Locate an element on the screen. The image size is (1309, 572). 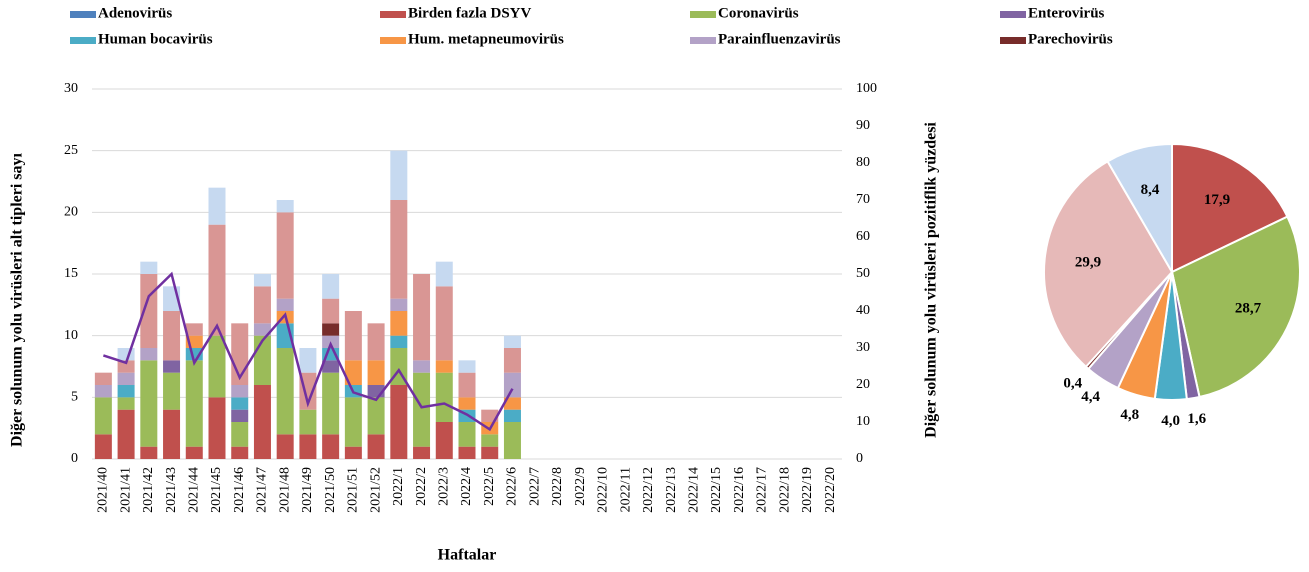
y-tick-label: 5 is located at coordinates (74, 397).